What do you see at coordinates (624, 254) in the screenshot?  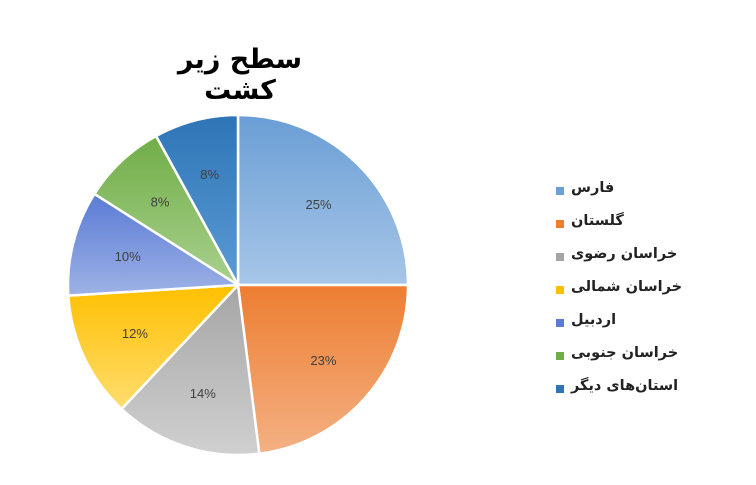 I see `legend-label: خراسان رضوی` at bounding box center [624, 254].